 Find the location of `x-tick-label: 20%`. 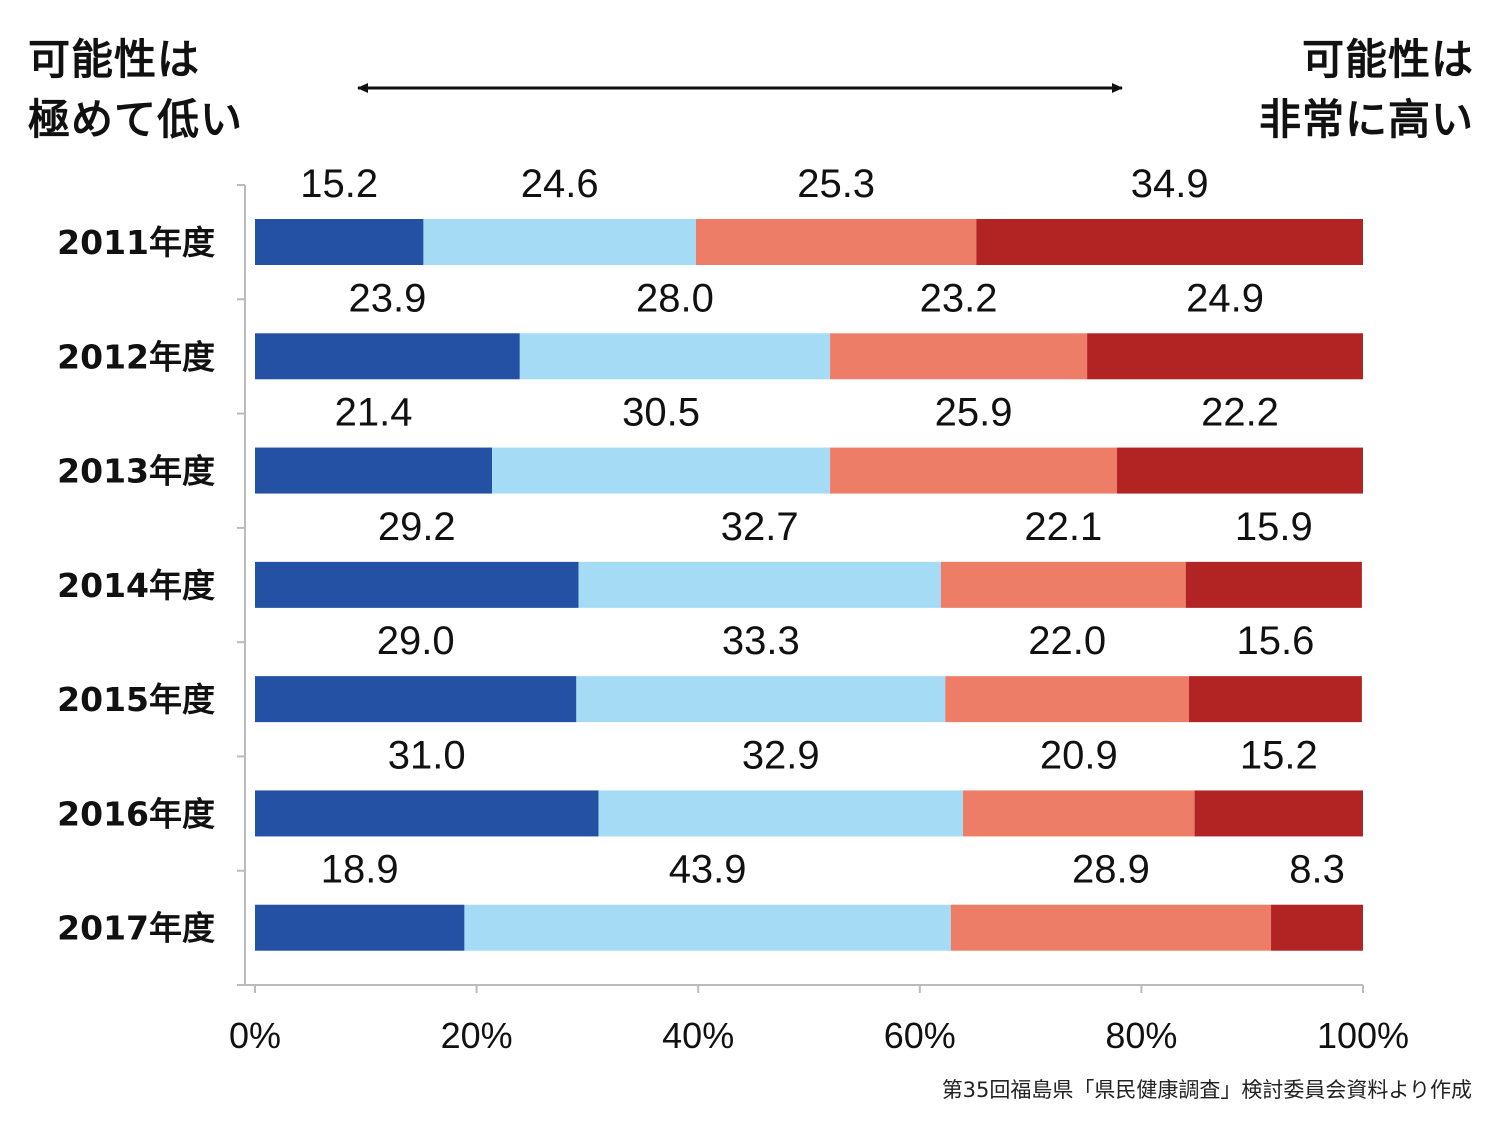

x-tick-label: 20% is located at coordinates (477, 1035).